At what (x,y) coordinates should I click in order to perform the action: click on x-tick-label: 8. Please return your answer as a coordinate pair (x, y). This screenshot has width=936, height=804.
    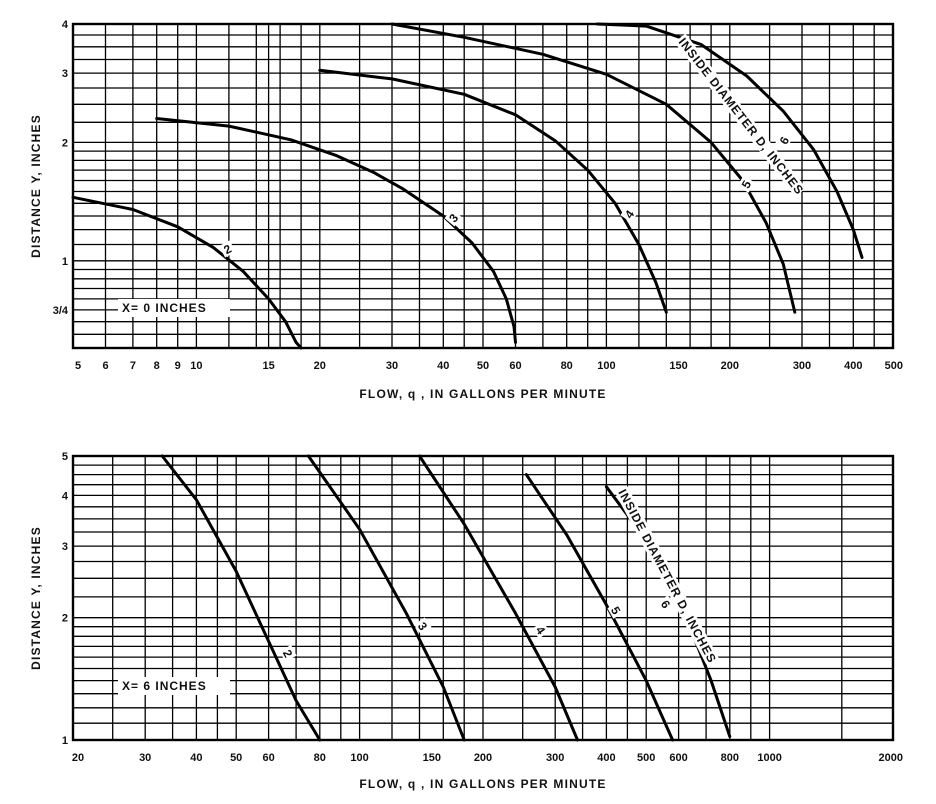
    Looking at the image, I should click on (157, 366).